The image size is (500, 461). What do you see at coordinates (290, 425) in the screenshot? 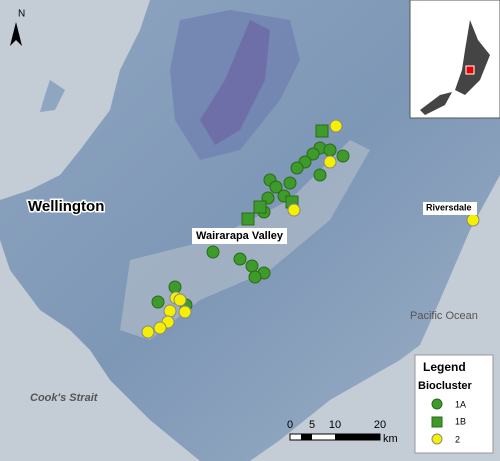
I see `scale-label: 0` at bounding box center [290, 425].